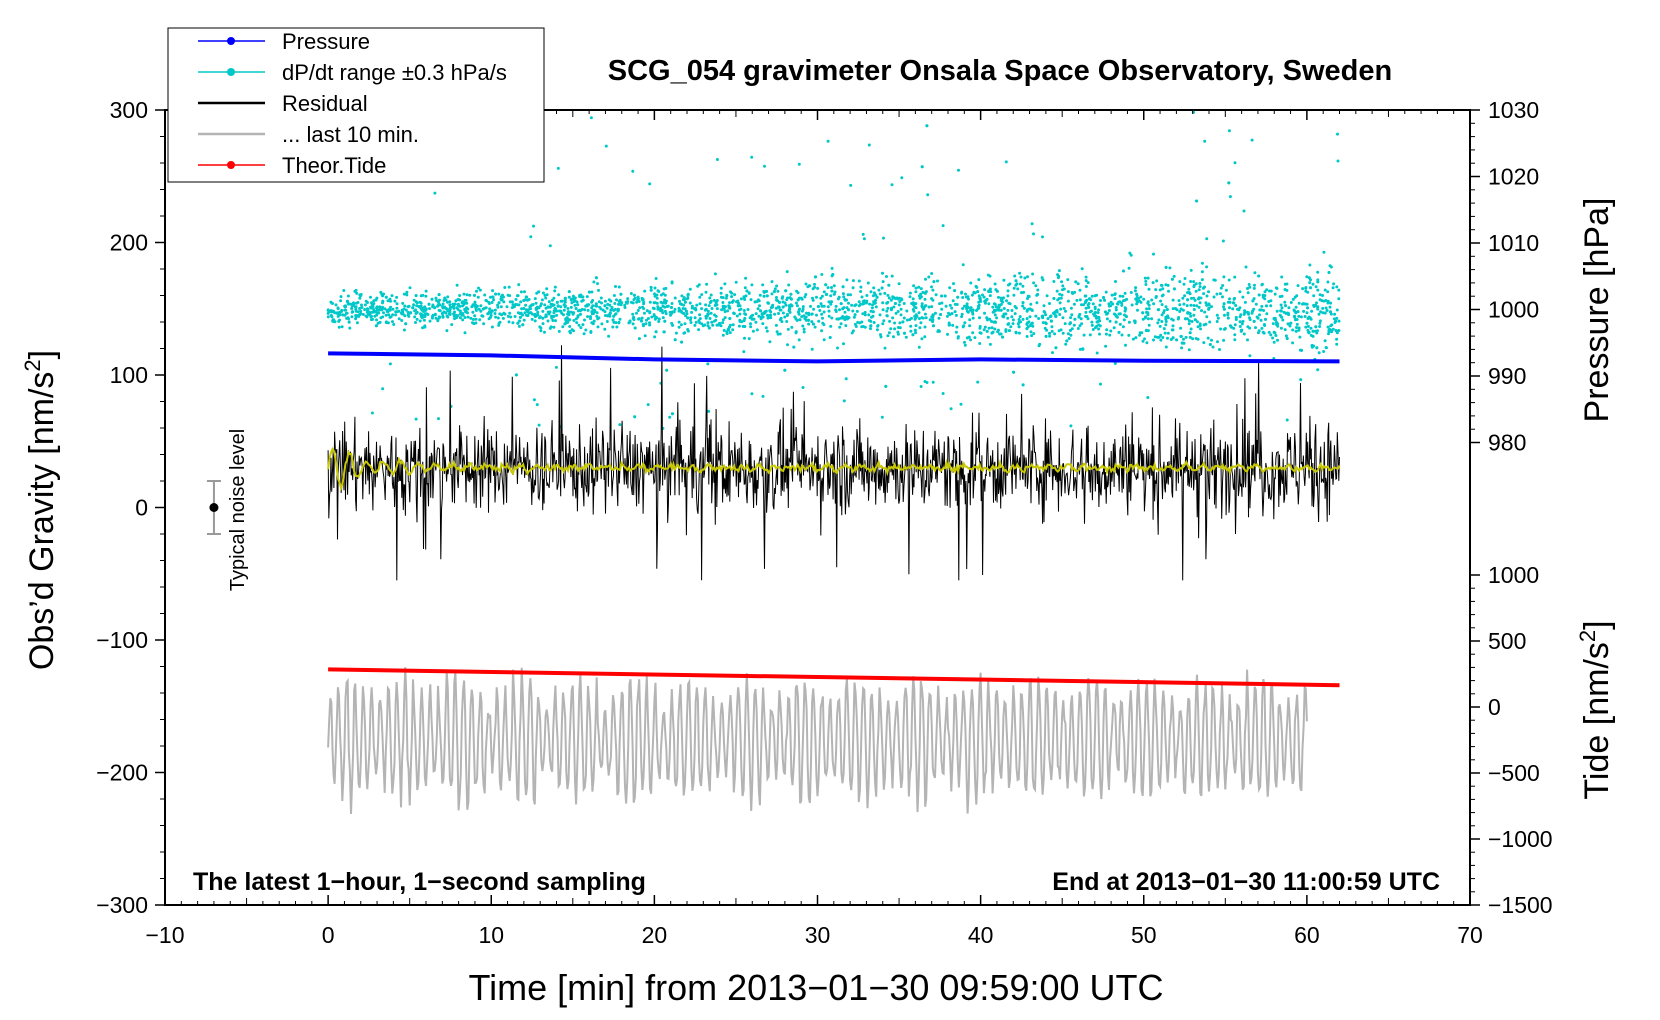  Describe the element at coordinates (834, 677) in the screenshot. I see `theor-tide-line` at that location.